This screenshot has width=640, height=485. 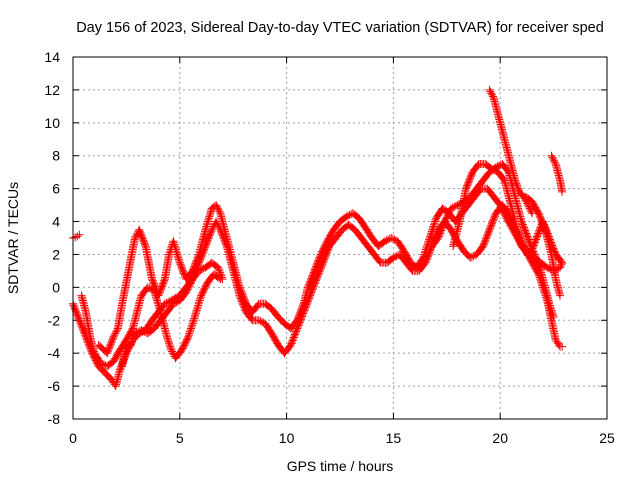 What do you see at coordinates (54, 353) in the screenshot?
I see `y-tick-label: -4` at bounding box center [54, 353].